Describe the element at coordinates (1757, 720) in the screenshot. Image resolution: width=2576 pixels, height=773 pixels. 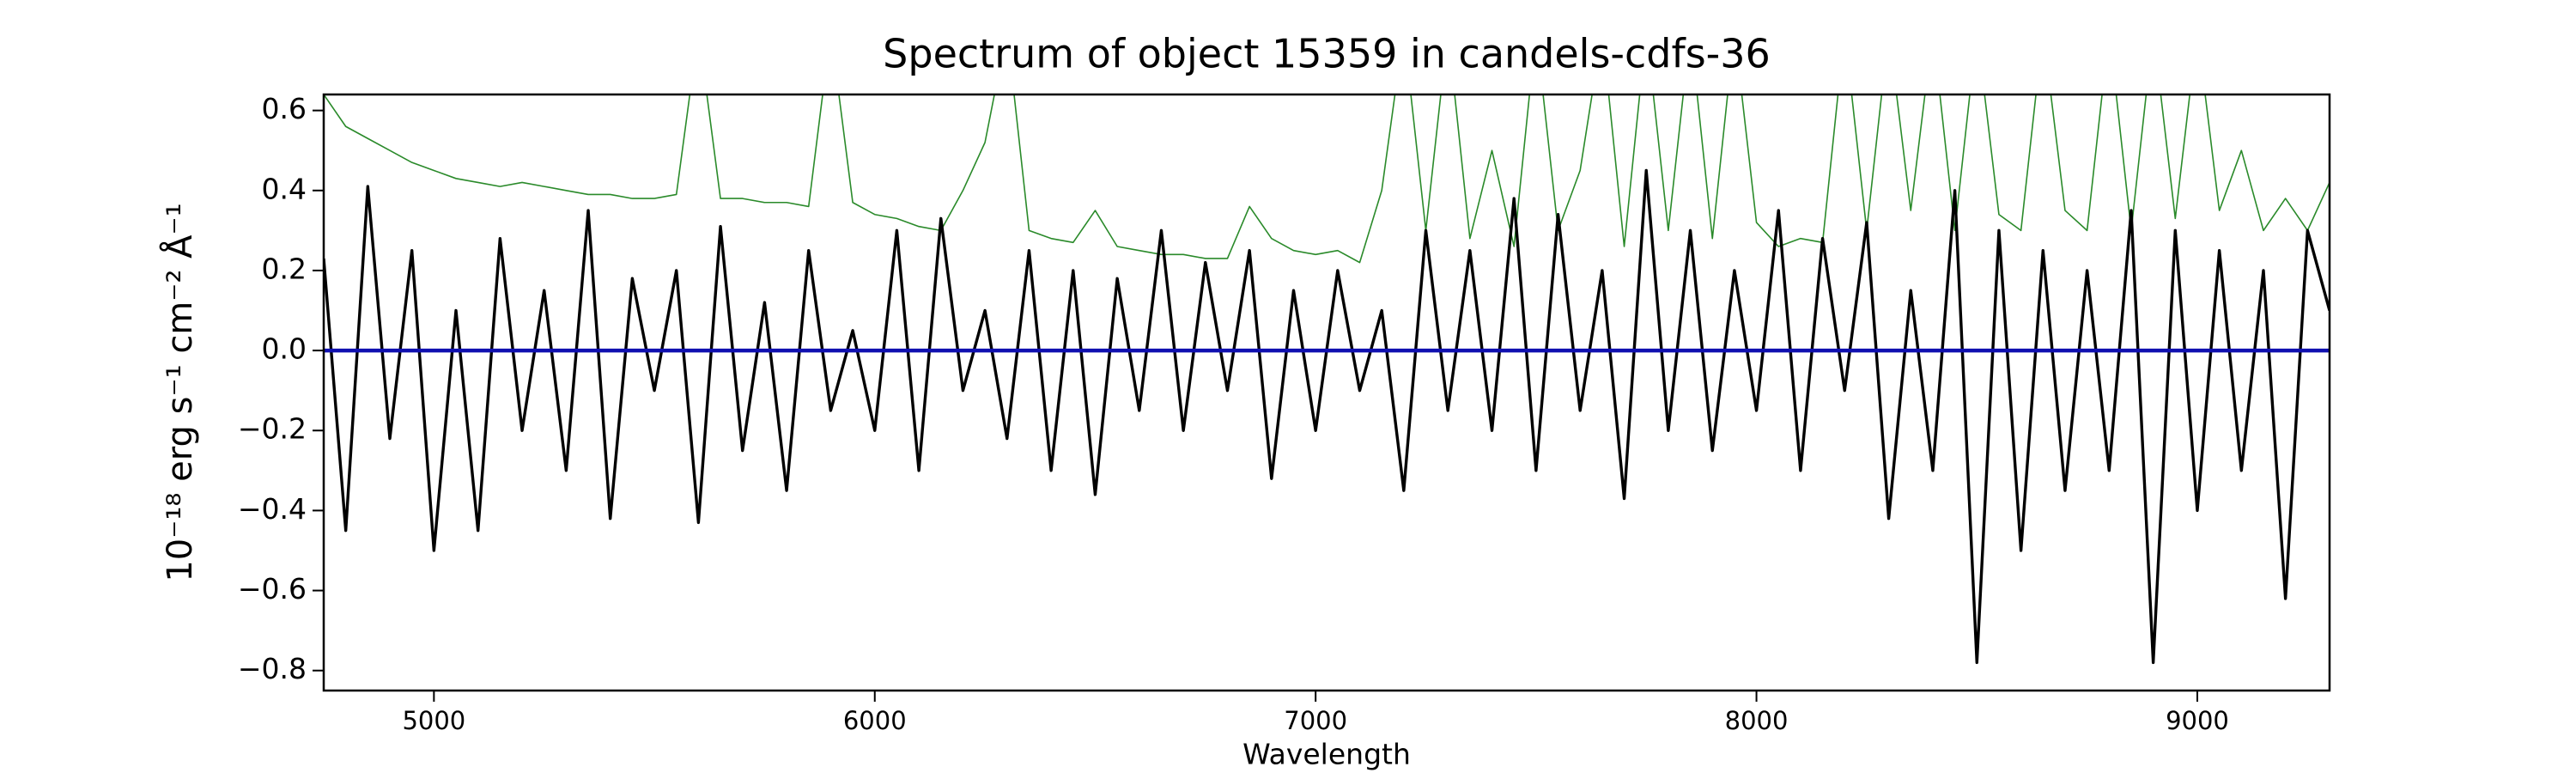
I see `x-tick-label: 8000` at that location.